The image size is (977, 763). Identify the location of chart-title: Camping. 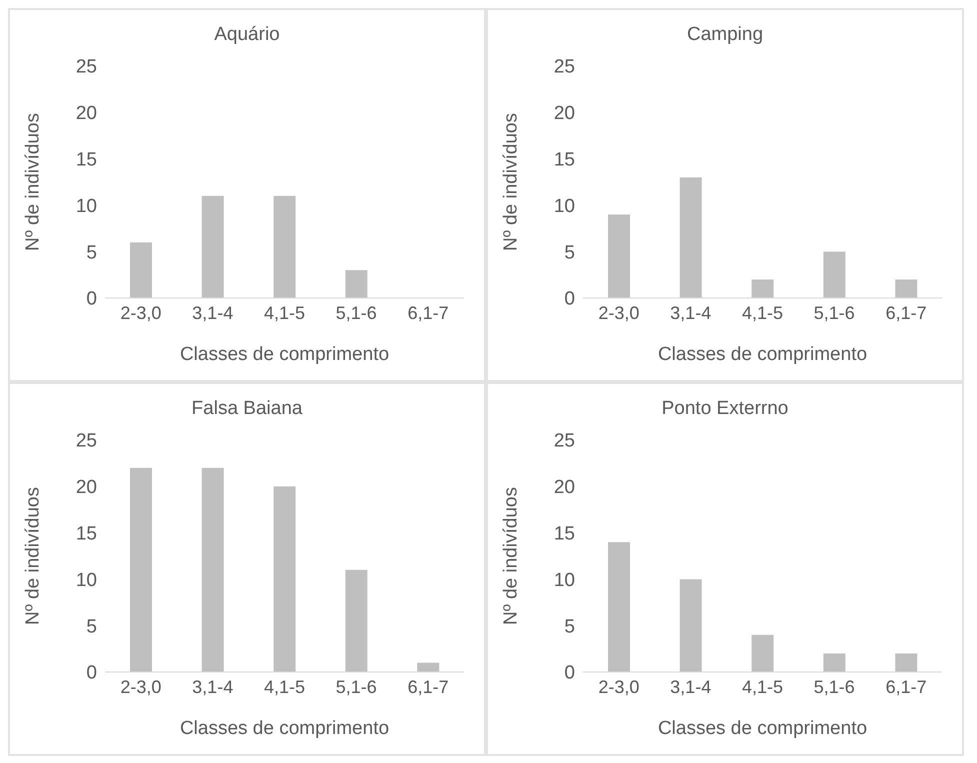
(725, 35).